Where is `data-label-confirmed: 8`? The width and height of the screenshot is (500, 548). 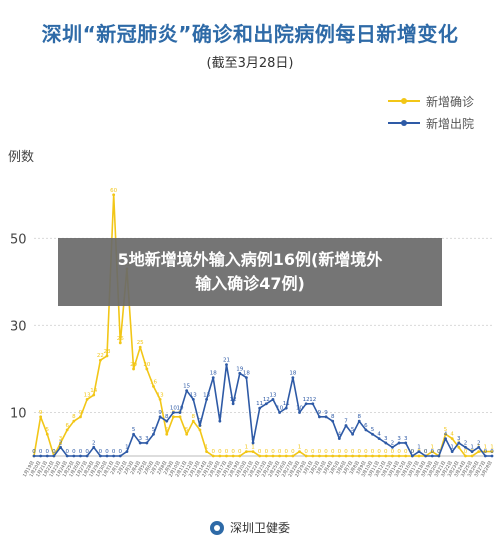
data-label-confirmed: 8 is located at coordinates (194, 417).